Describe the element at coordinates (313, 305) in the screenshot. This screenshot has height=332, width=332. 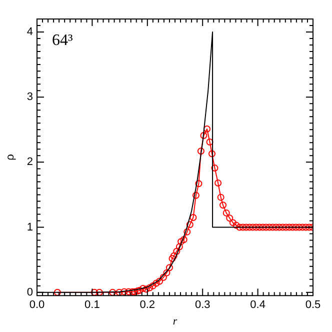
I see `x-tick-label: 0.5` at that location.